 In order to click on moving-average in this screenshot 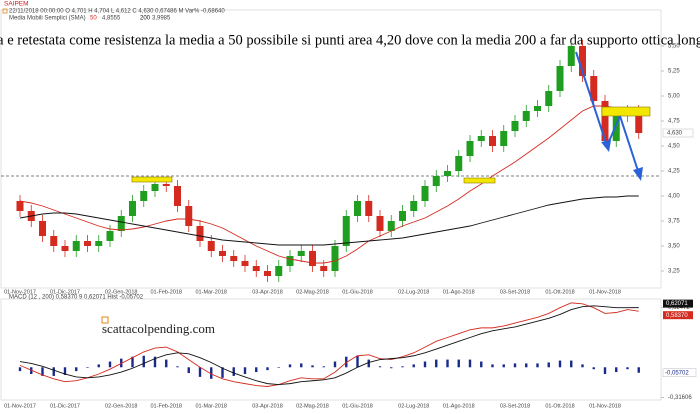, I will do `click(329, 220)`.